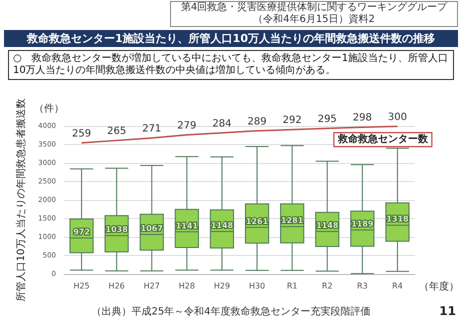 The width and height of the screenshot is (462, 320). What do you see at coordinates (116, 131) in the screenshot?
I see `data-label: 265` at bounding box center [116, 131].